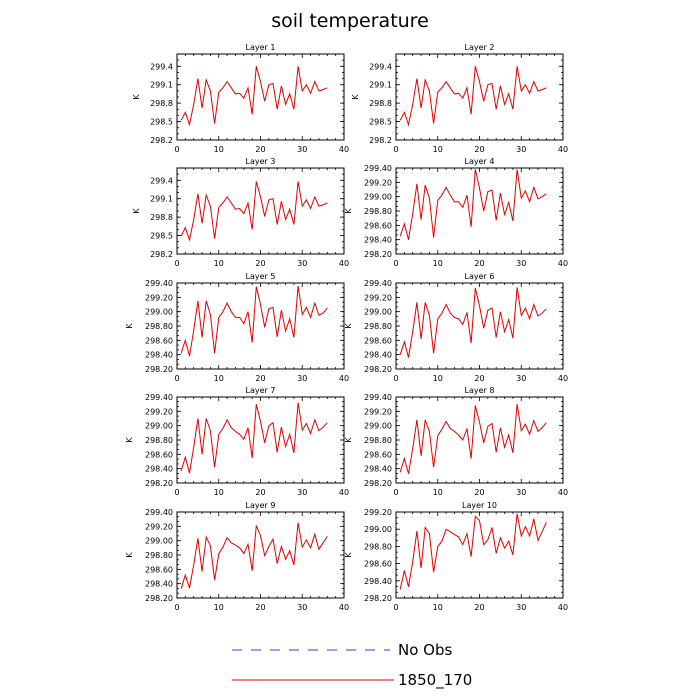 The height and width of the screenshot is (700, 700). What do you see at coordinates (261, 505) in the screenshot?
I see `panel-title: Layer 9` at bounding box center [261, 505].